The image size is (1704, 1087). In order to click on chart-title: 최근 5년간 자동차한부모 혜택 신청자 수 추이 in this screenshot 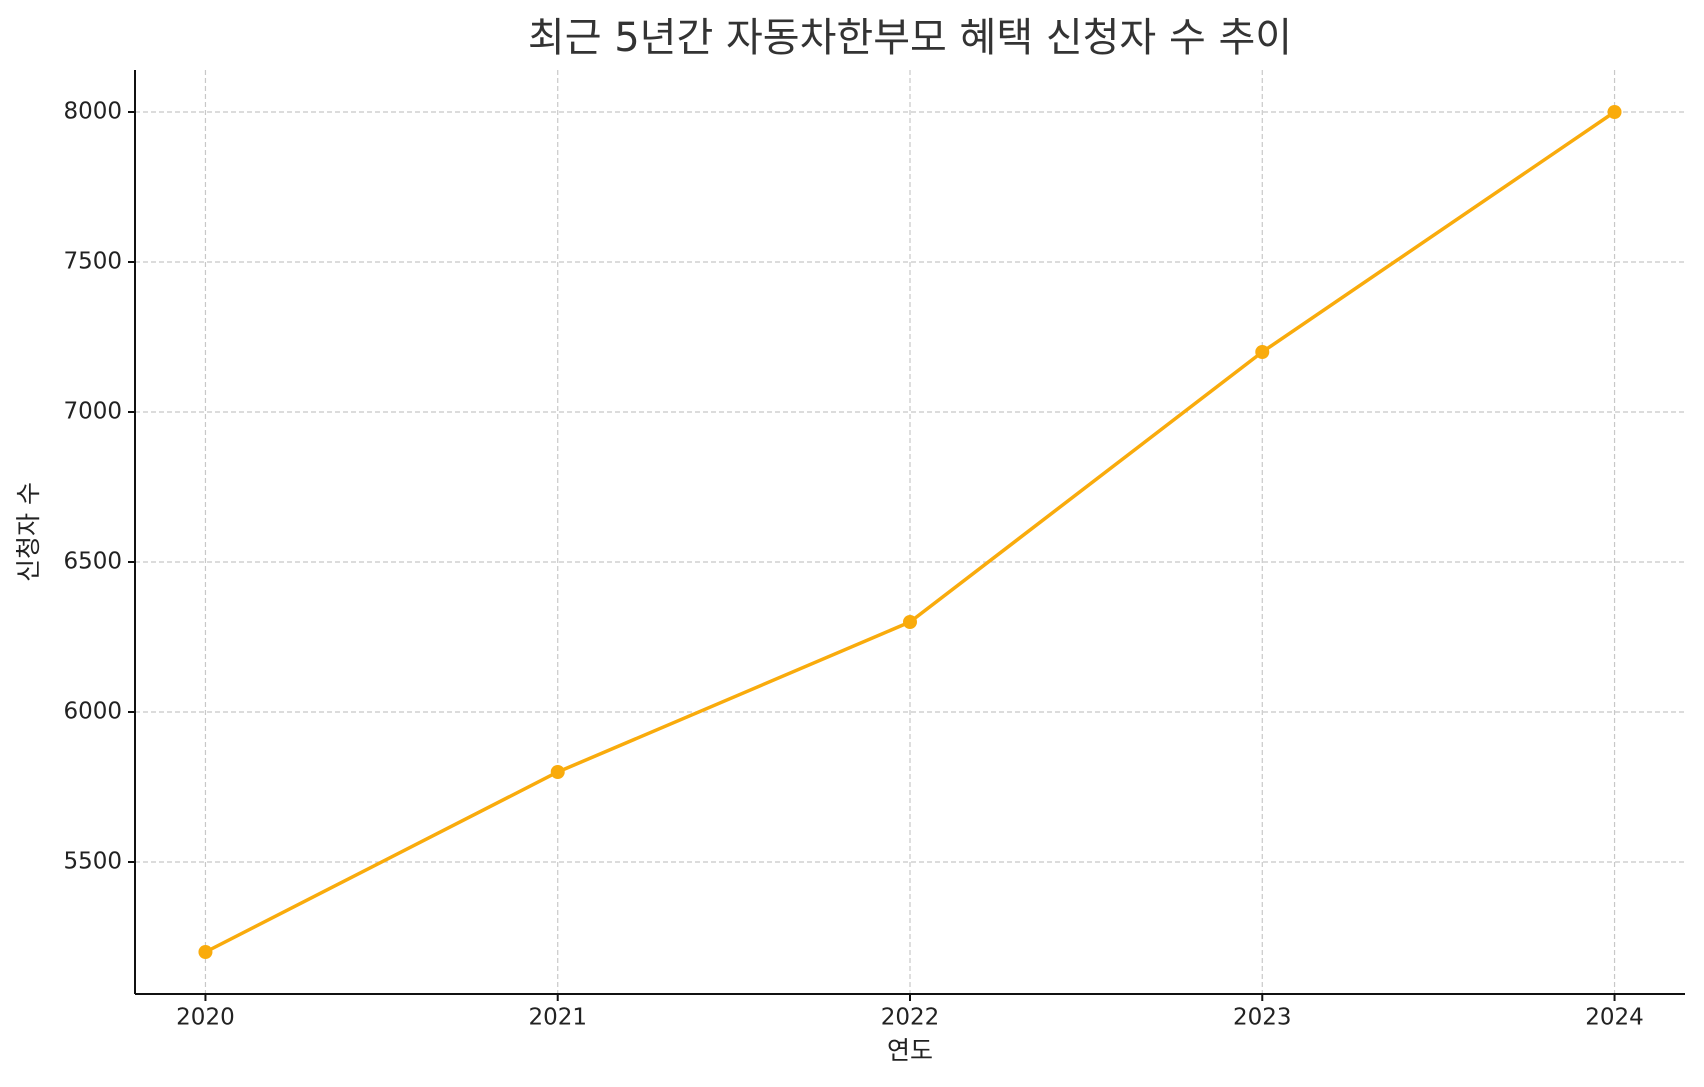, I will do `click(910, 38)`.